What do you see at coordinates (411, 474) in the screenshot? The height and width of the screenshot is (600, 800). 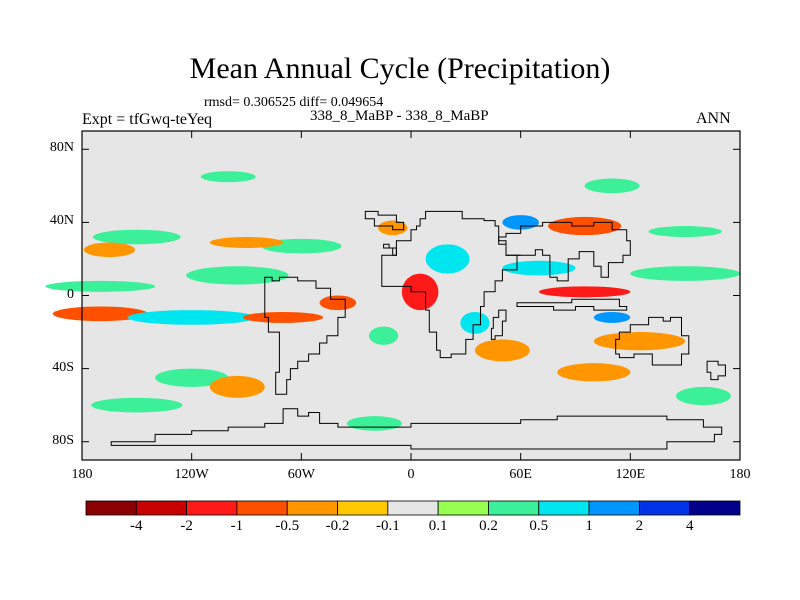 I see `x-tick-label: 0` at bounding box center [411, 474].